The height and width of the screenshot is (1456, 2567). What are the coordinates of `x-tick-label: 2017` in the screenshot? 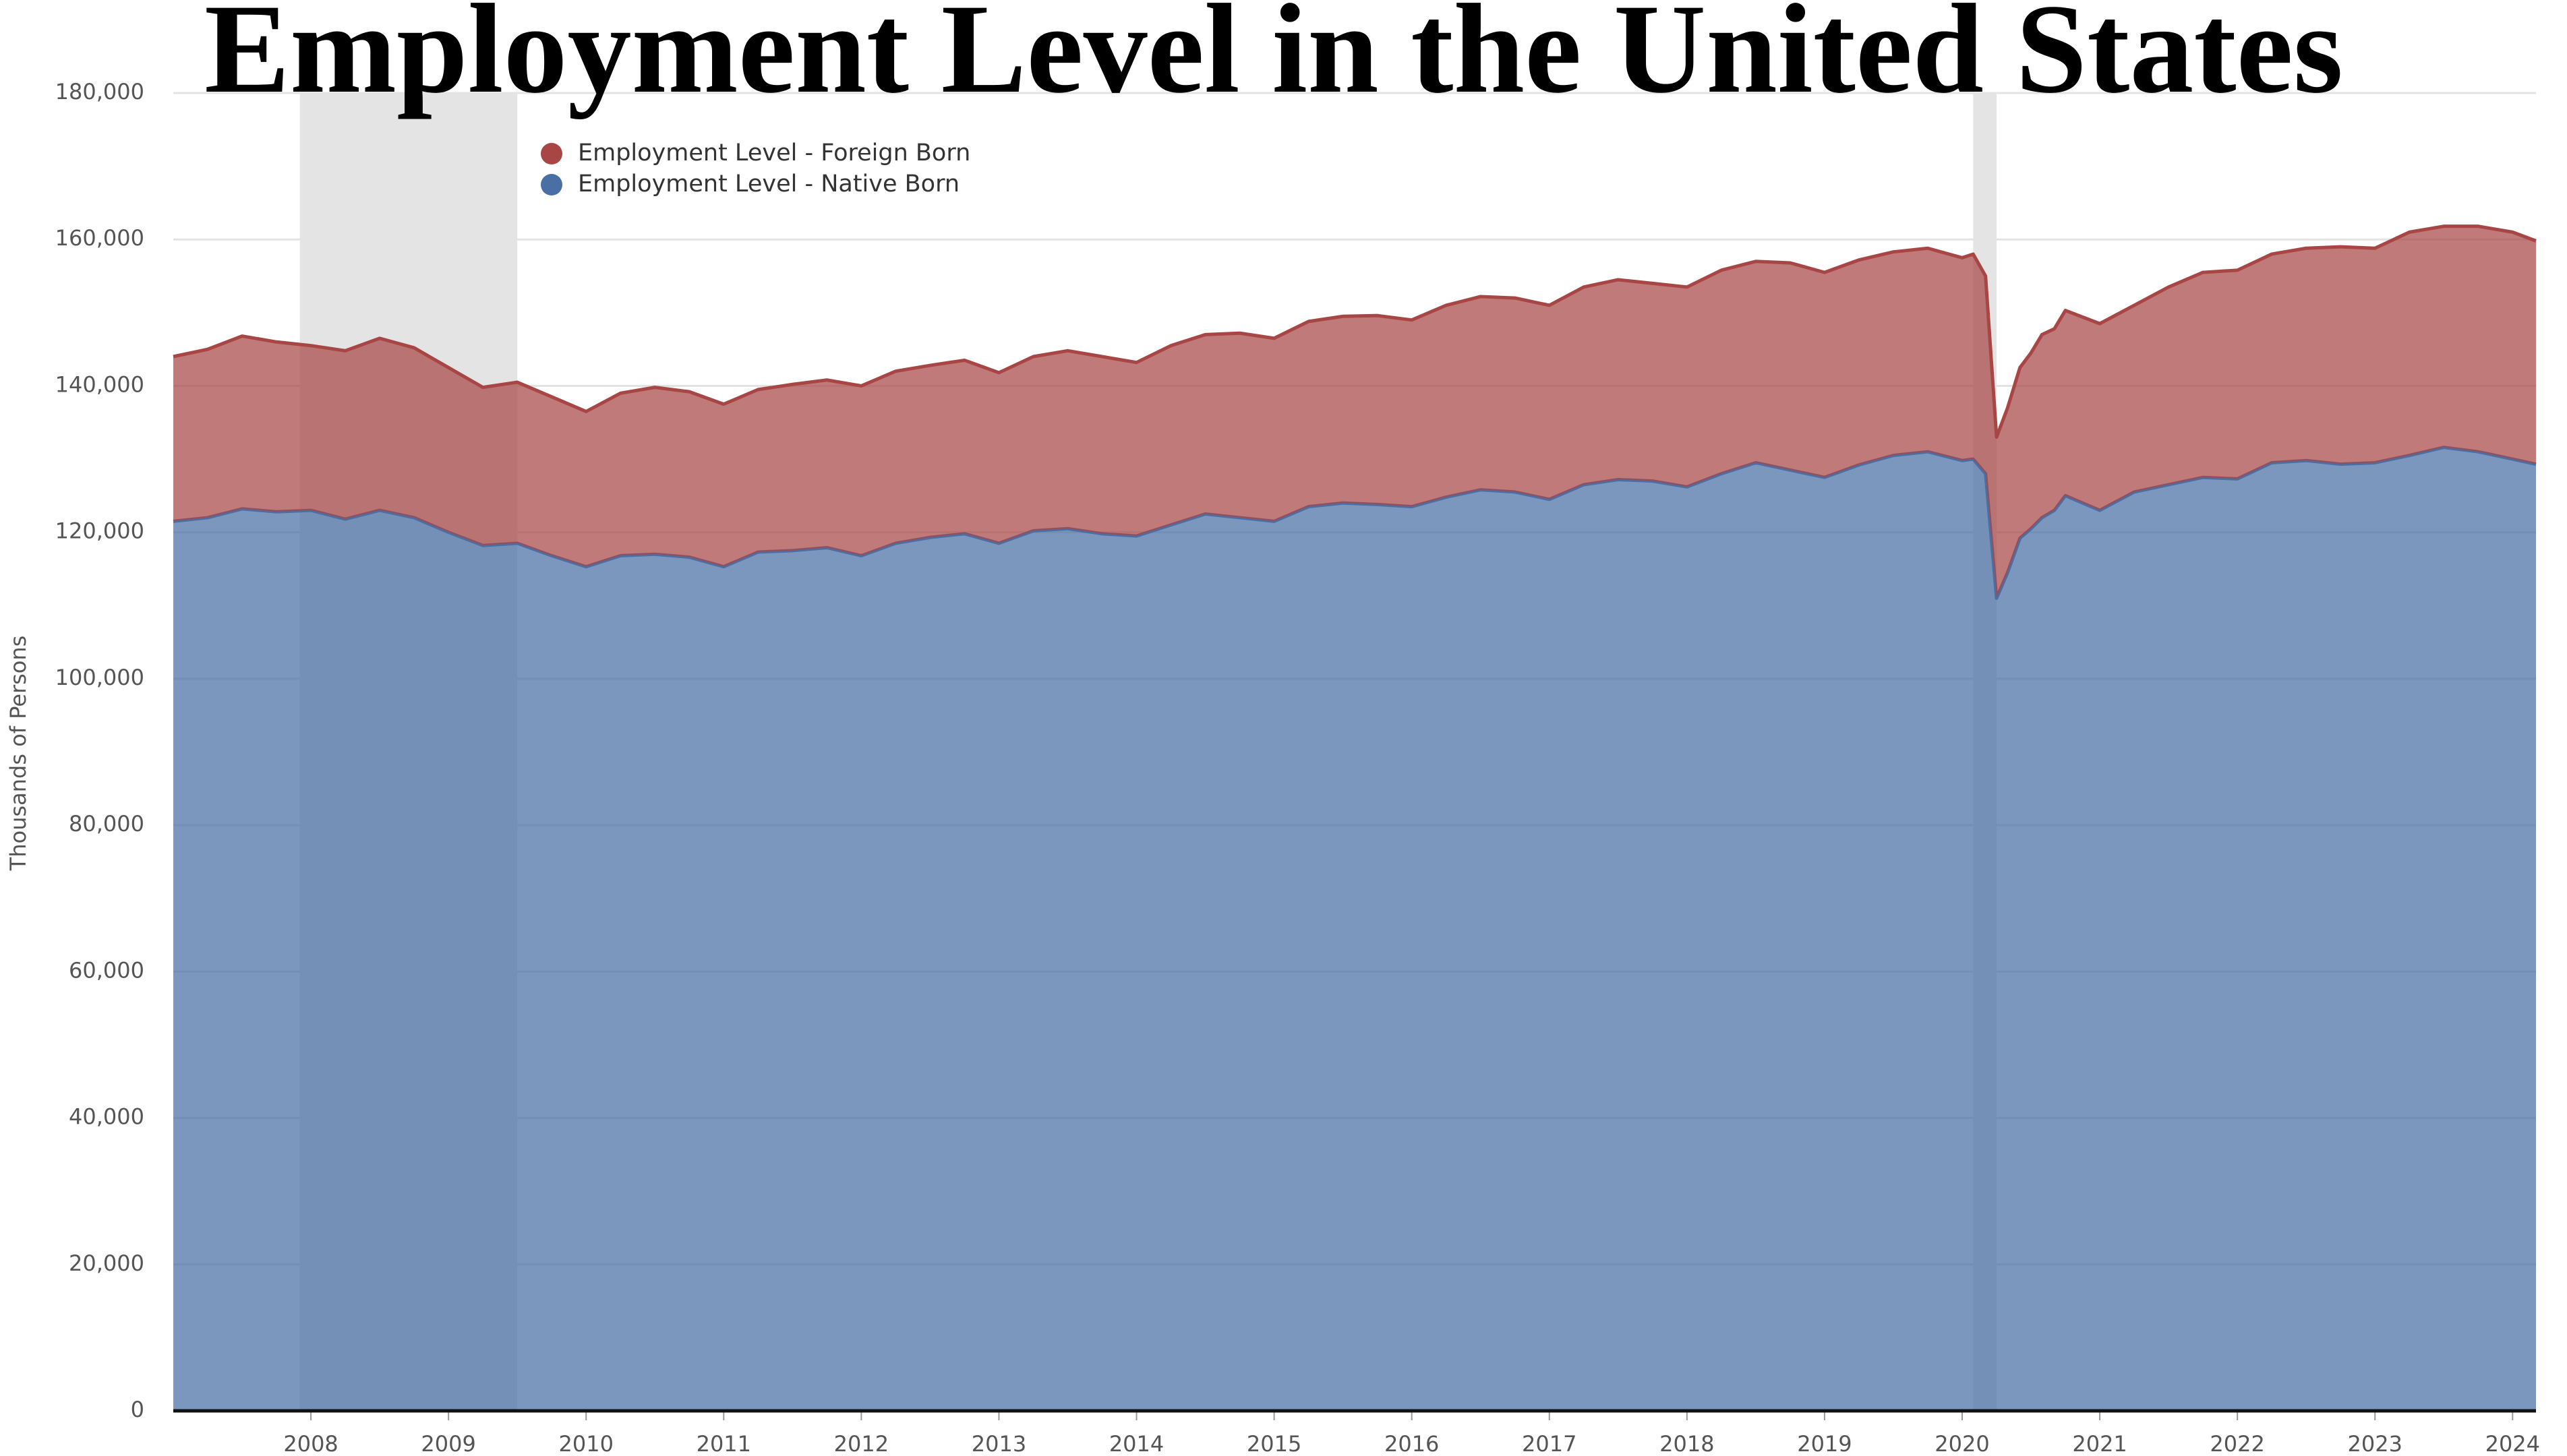 It's located at (1549, 1443).